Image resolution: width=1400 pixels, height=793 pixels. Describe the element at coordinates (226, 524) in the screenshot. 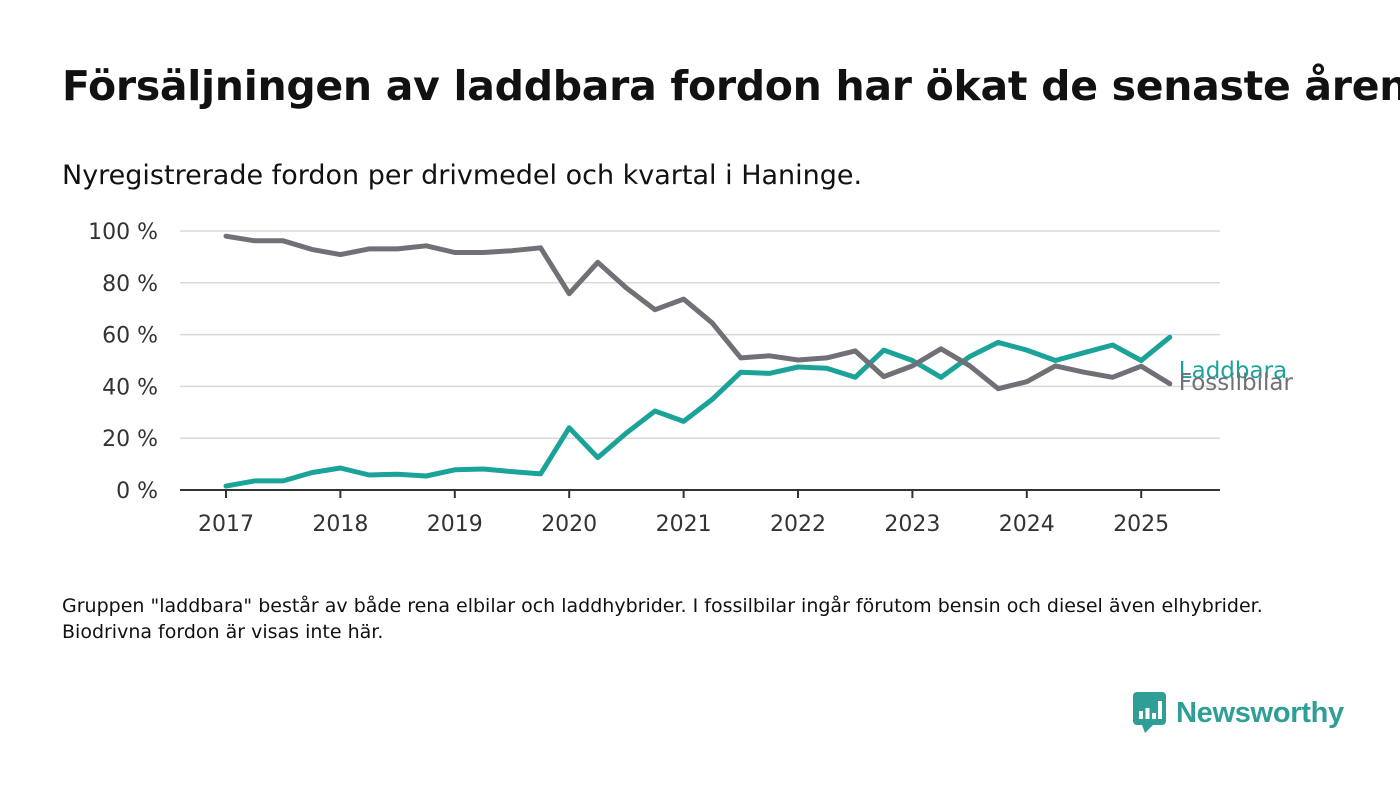

I see `x-tick-label: 2017` at that location.